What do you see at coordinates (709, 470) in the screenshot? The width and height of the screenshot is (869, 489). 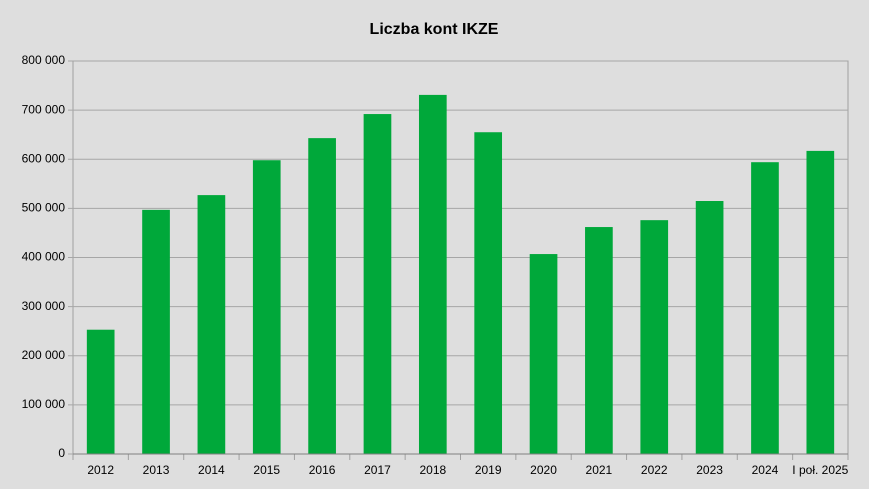 I see `x-tick-label: 2023` at bounding box center [709, 470].